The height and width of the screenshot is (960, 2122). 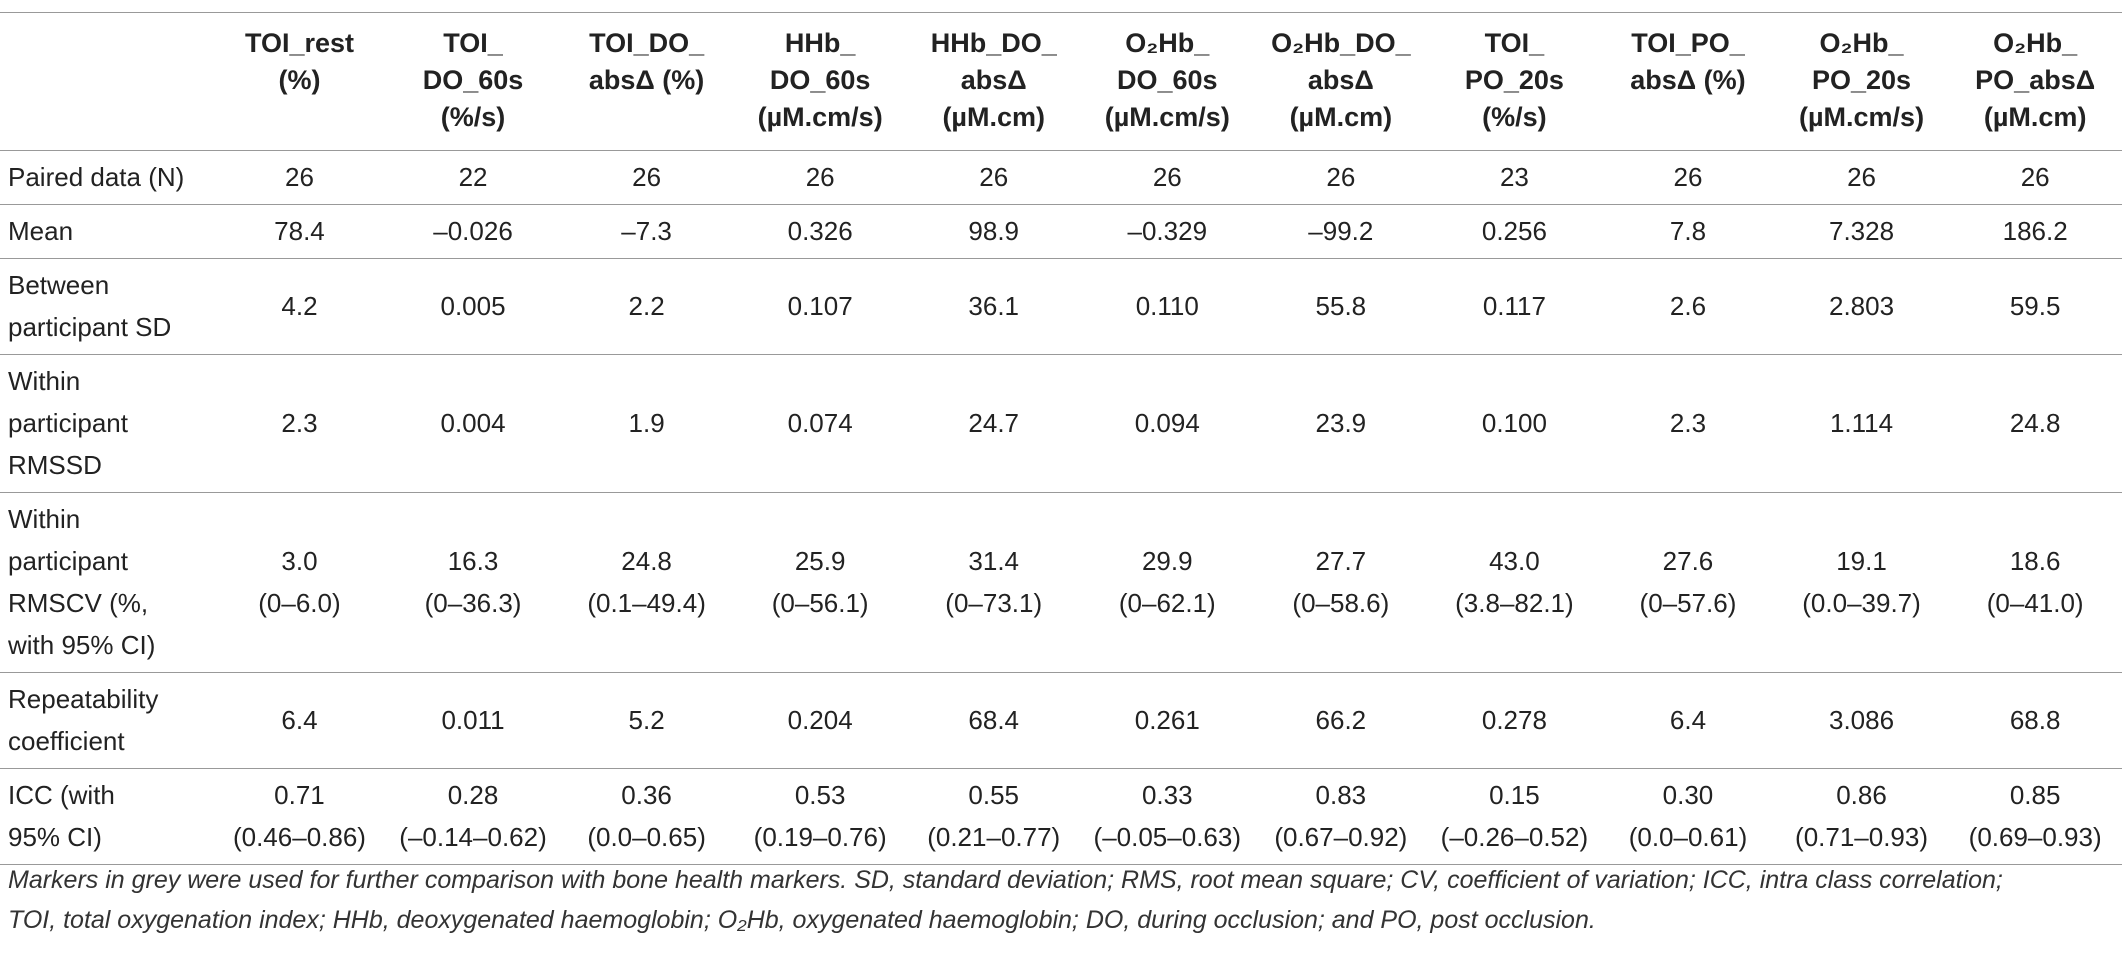 I want to click on table-cell: 3.0 (0–6.0), so click(x=300, y=583).